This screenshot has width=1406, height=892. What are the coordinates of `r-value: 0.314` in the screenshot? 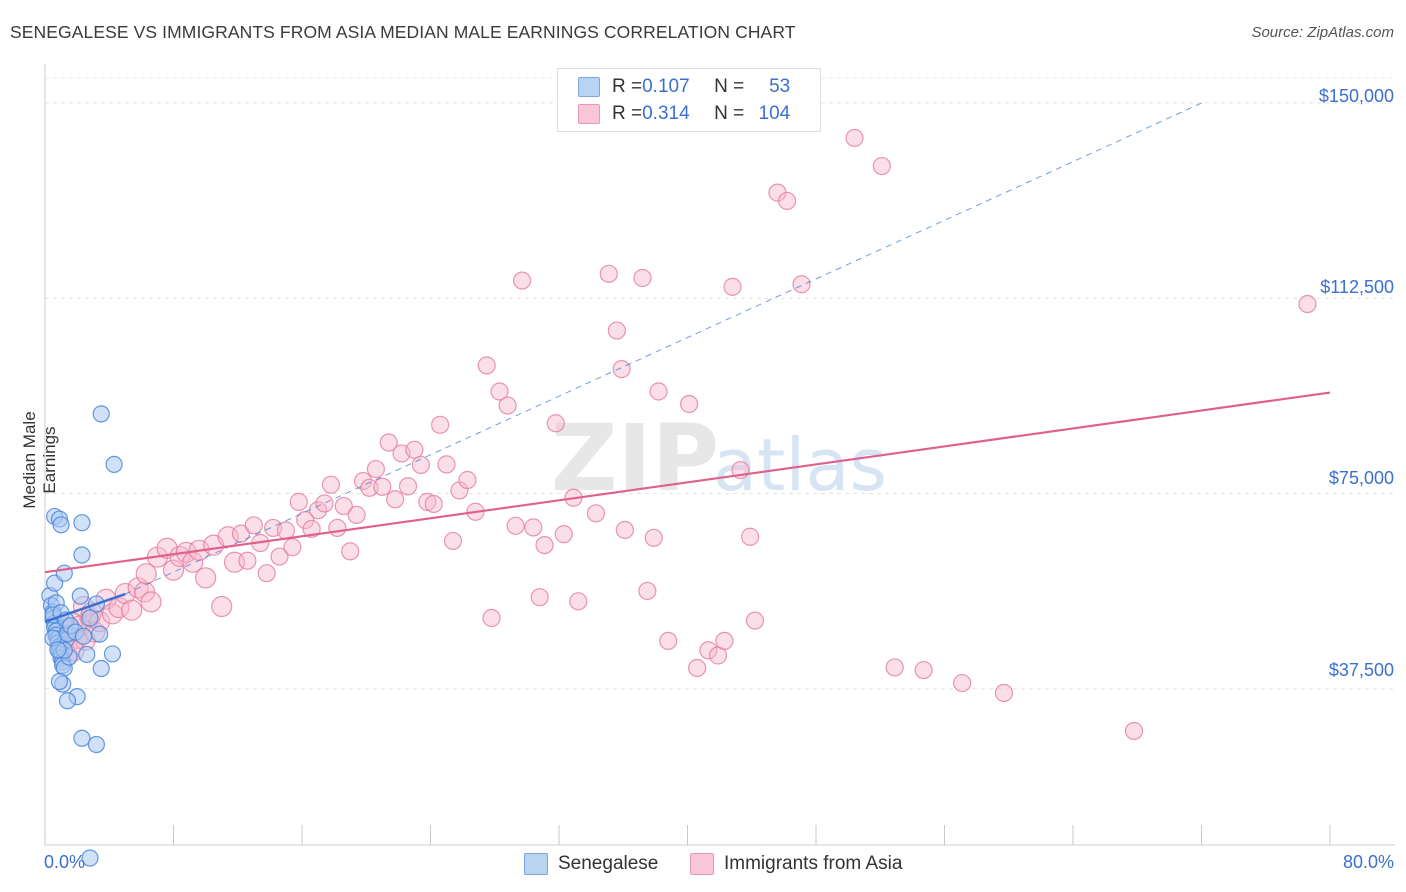 It's located at (666, 113).